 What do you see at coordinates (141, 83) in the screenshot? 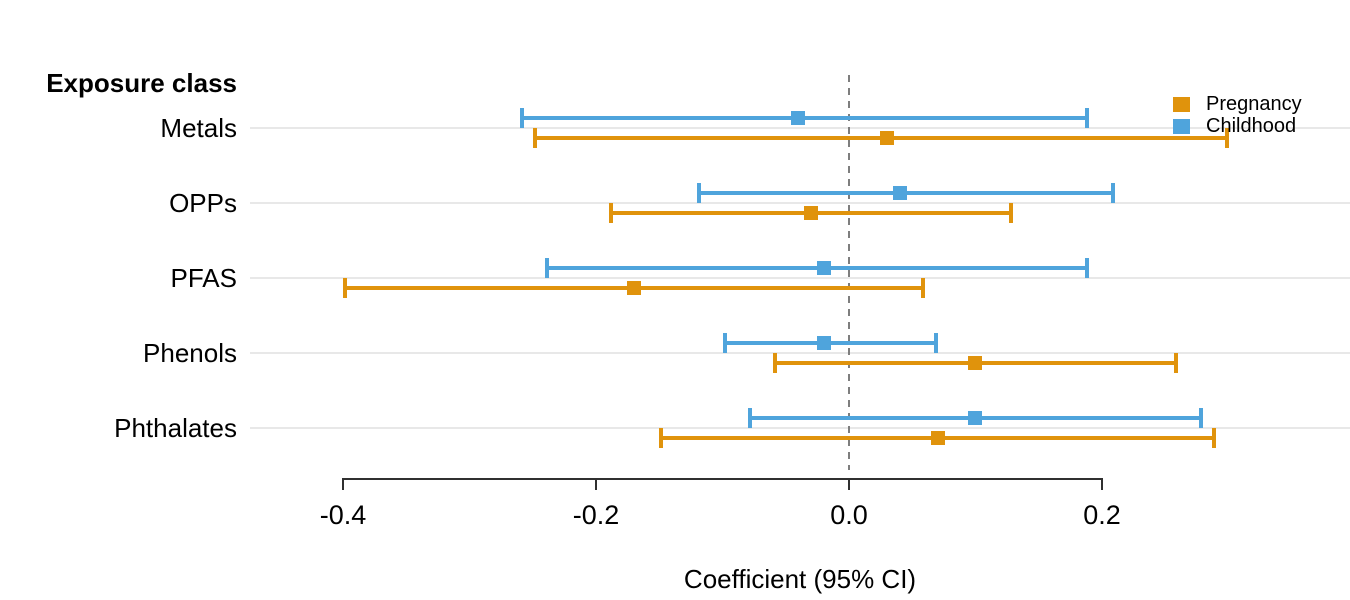
I see `y-axis-header: Exposure class` at bounding box center [141, 83].